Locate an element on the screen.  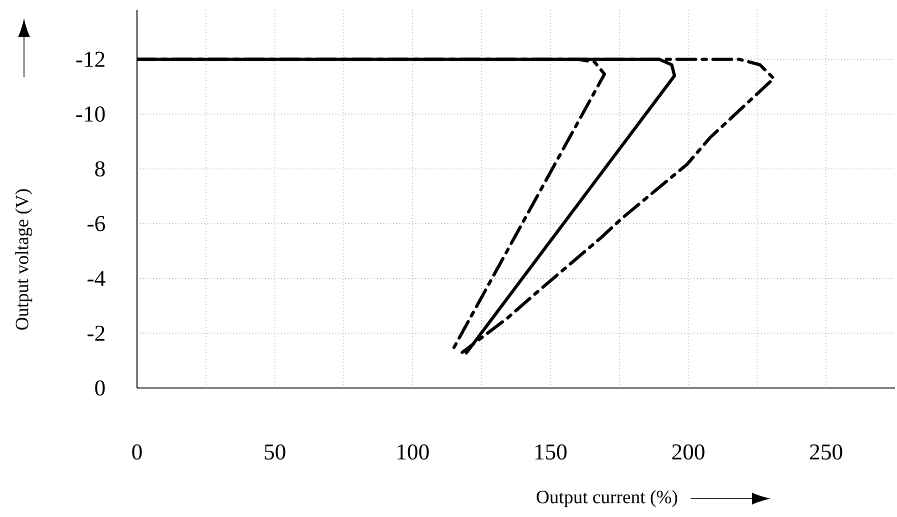
x-tick-label: 150 is located at coordinates (551, 452).